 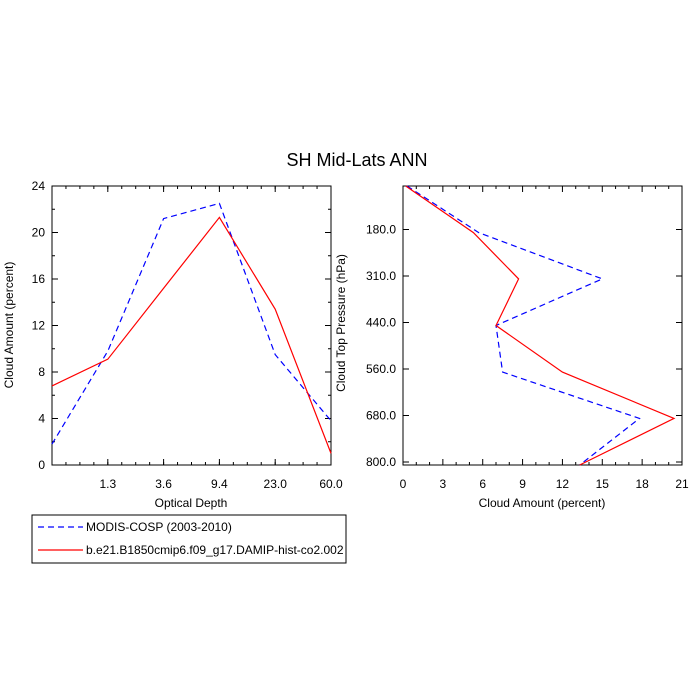 I want to click on left-y-axis-title: Cloud Amount (percent), so click(x=9, y=325).